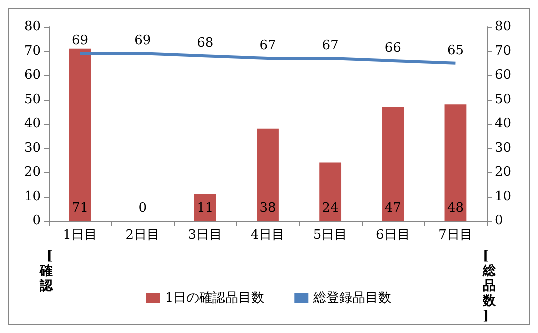 This screenshot has width=538, height=333. Describe the element at coordinates (268, 235) in the screenshot. I see `x-tick-label: 4日目` at that location.